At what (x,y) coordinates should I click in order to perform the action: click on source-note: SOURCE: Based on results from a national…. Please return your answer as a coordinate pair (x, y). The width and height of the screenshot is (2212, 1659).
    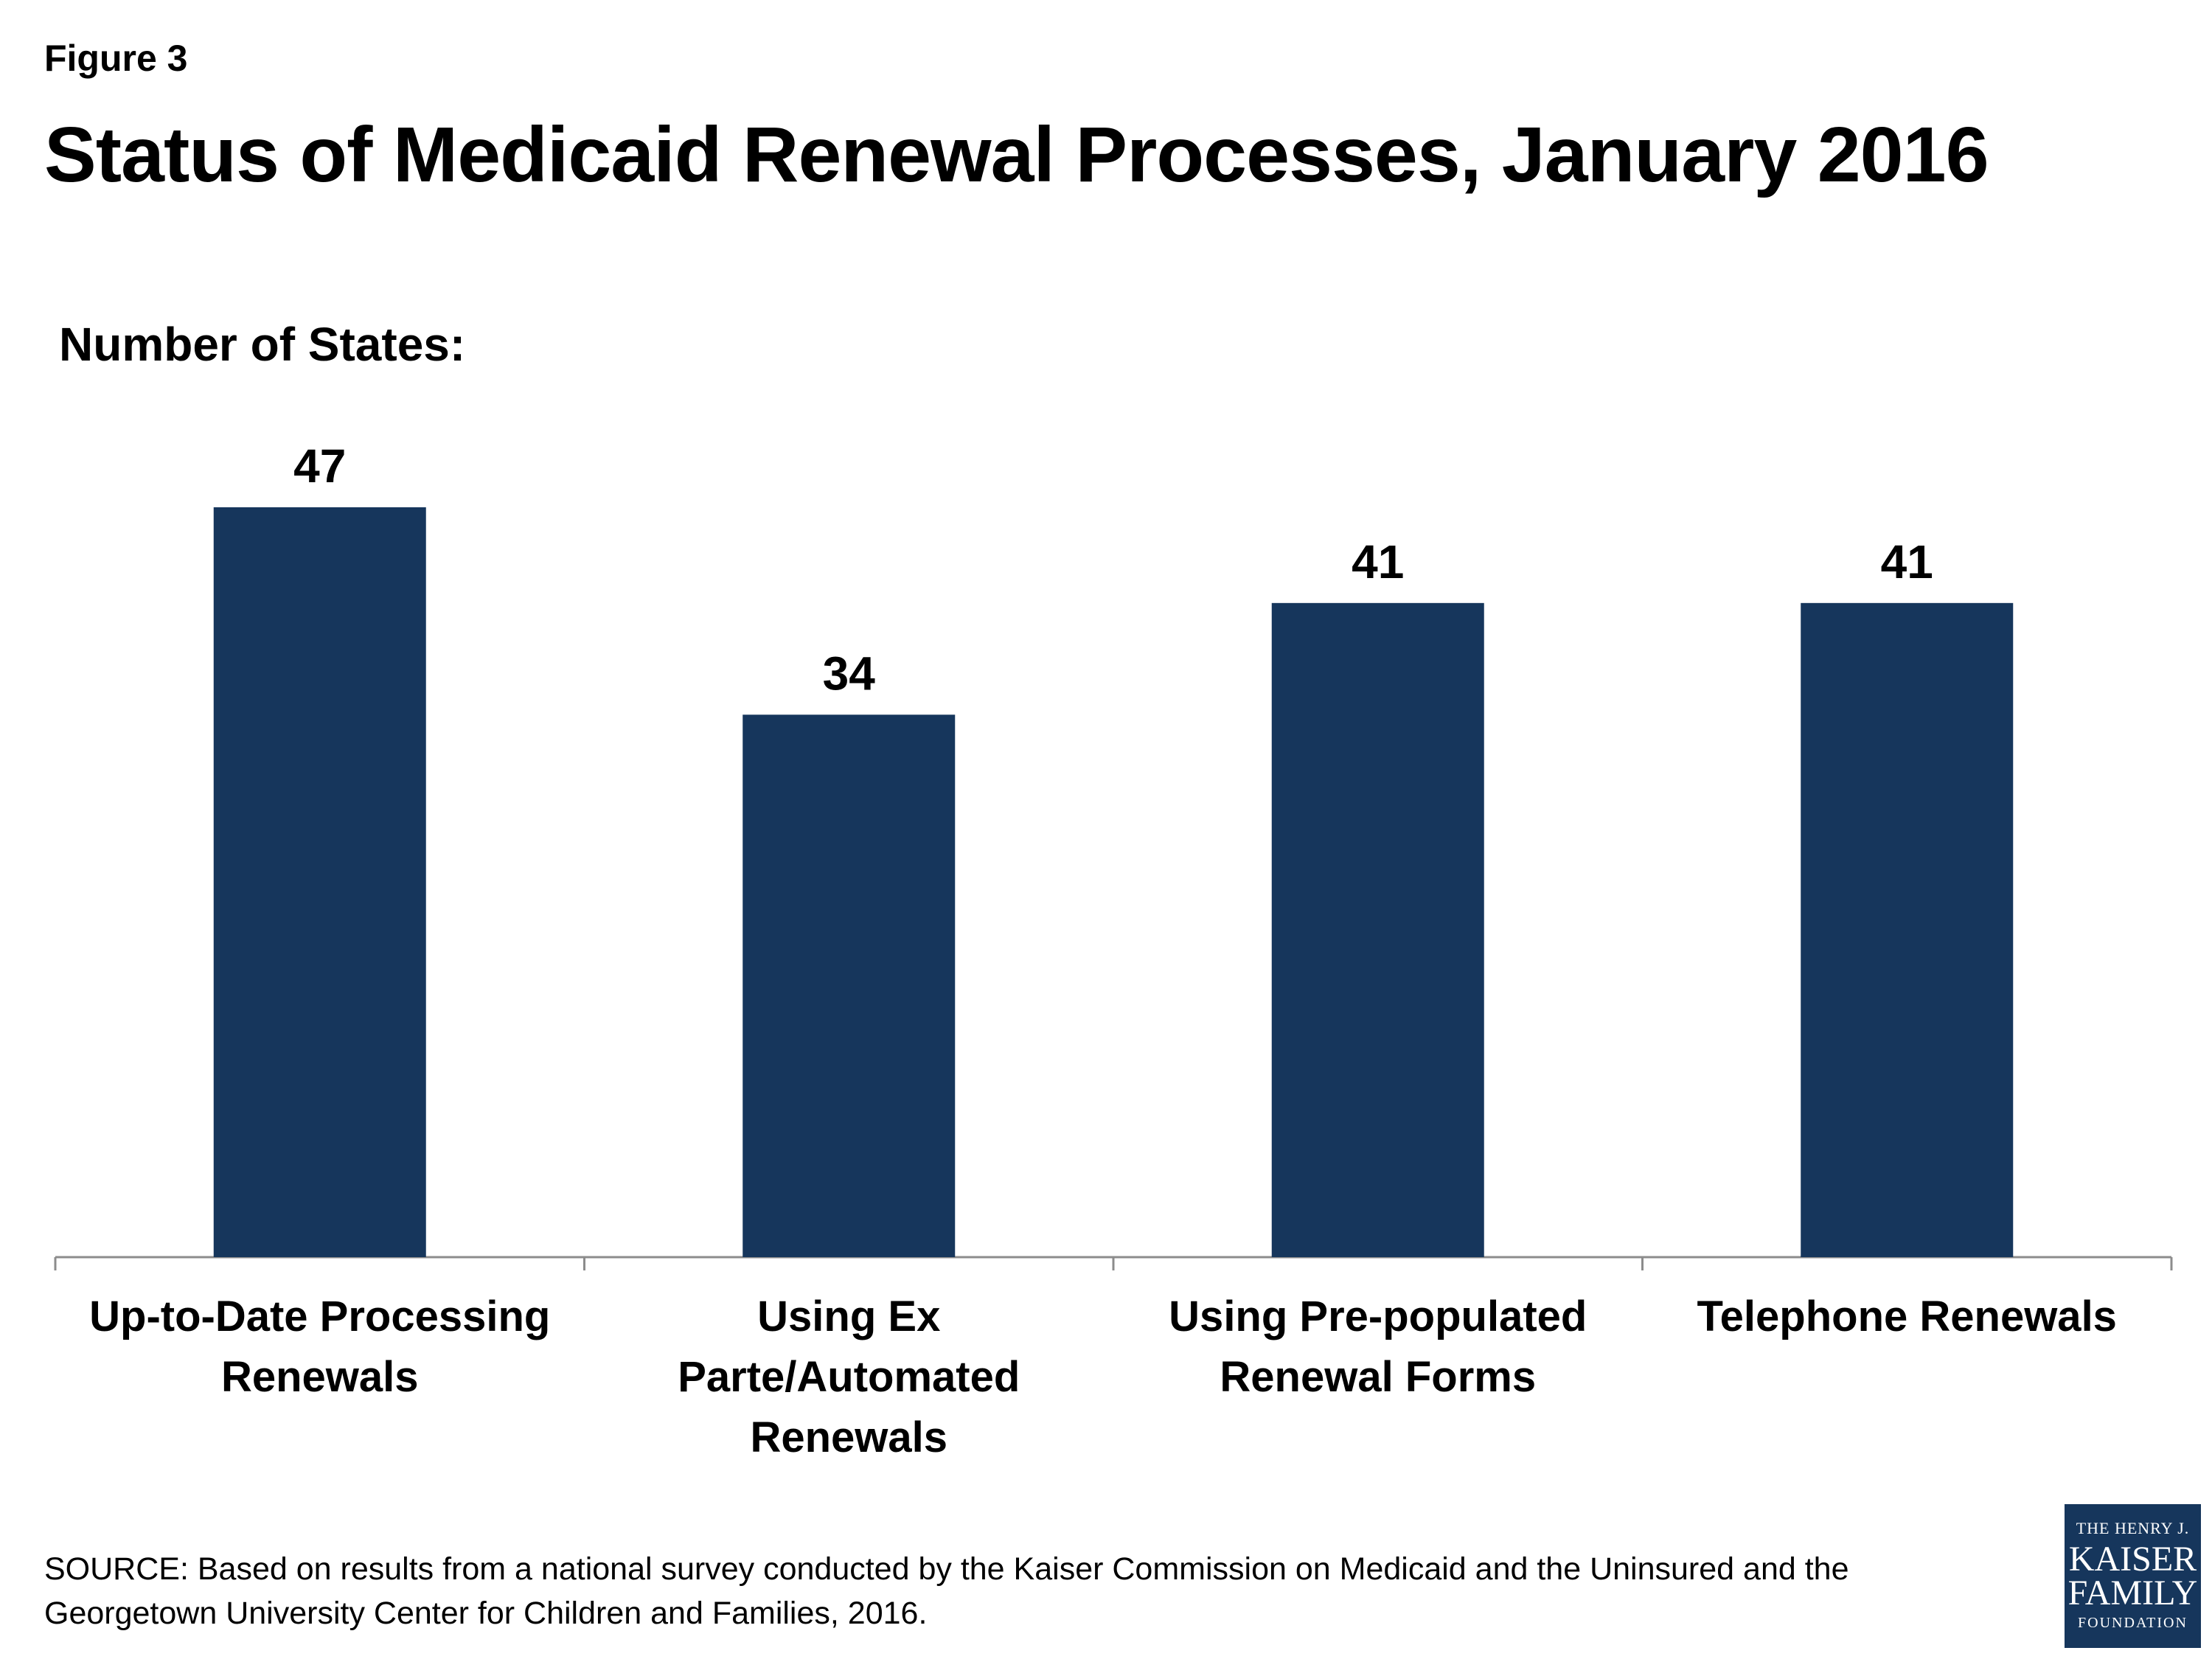
    Looking at the image, I should click on (946, 1591).